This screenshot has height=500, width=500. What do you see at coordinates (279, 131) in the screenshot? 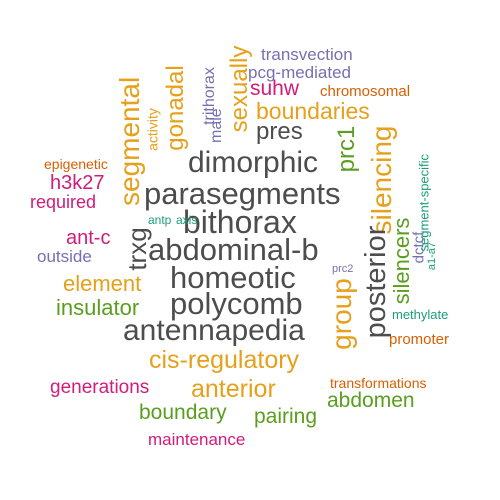
I see `word-pres: pres` at bounding box center [279, 131].